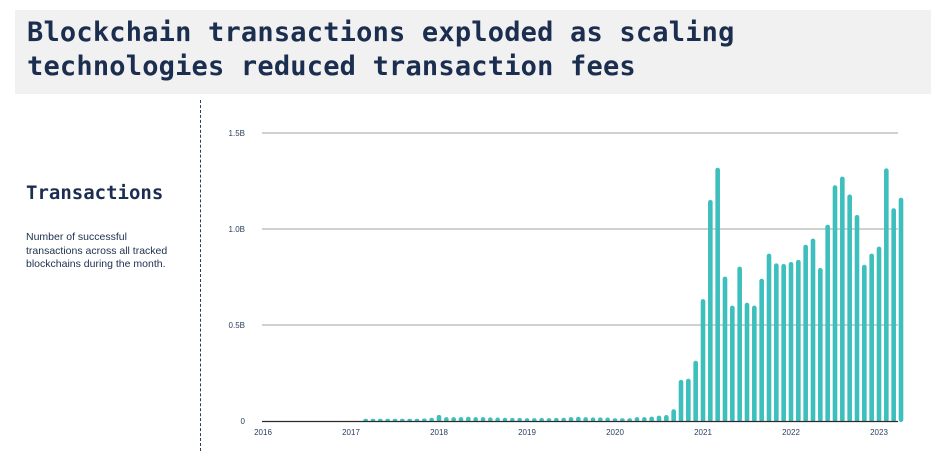 The width and height of the screenshot is (935, 451). I want to click on x-tick-label: 2020, so click(615, 432).